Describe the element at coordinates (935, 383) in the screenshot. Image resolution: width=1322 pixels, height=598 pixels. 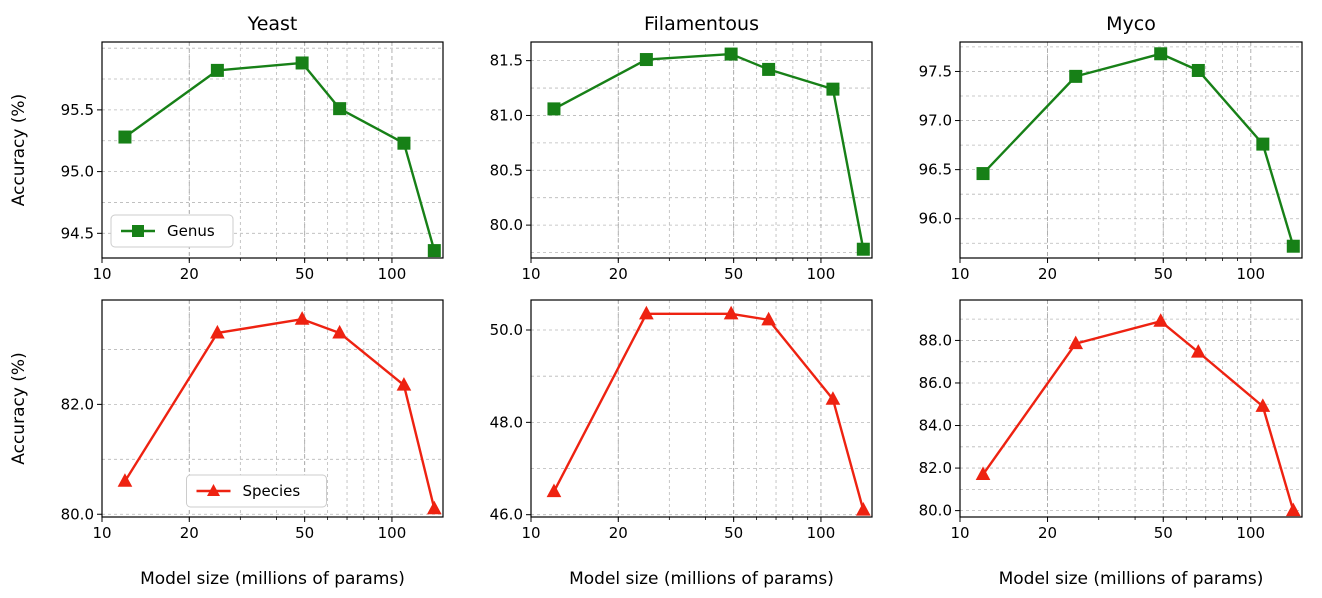
I see `y-tick-label: 86.0` at that location.